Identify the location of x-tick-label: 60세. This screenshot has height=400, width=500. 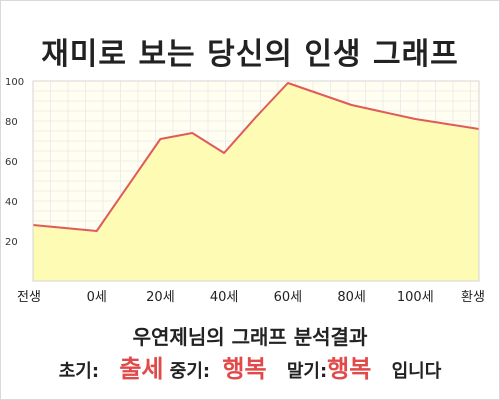
(288, 297).